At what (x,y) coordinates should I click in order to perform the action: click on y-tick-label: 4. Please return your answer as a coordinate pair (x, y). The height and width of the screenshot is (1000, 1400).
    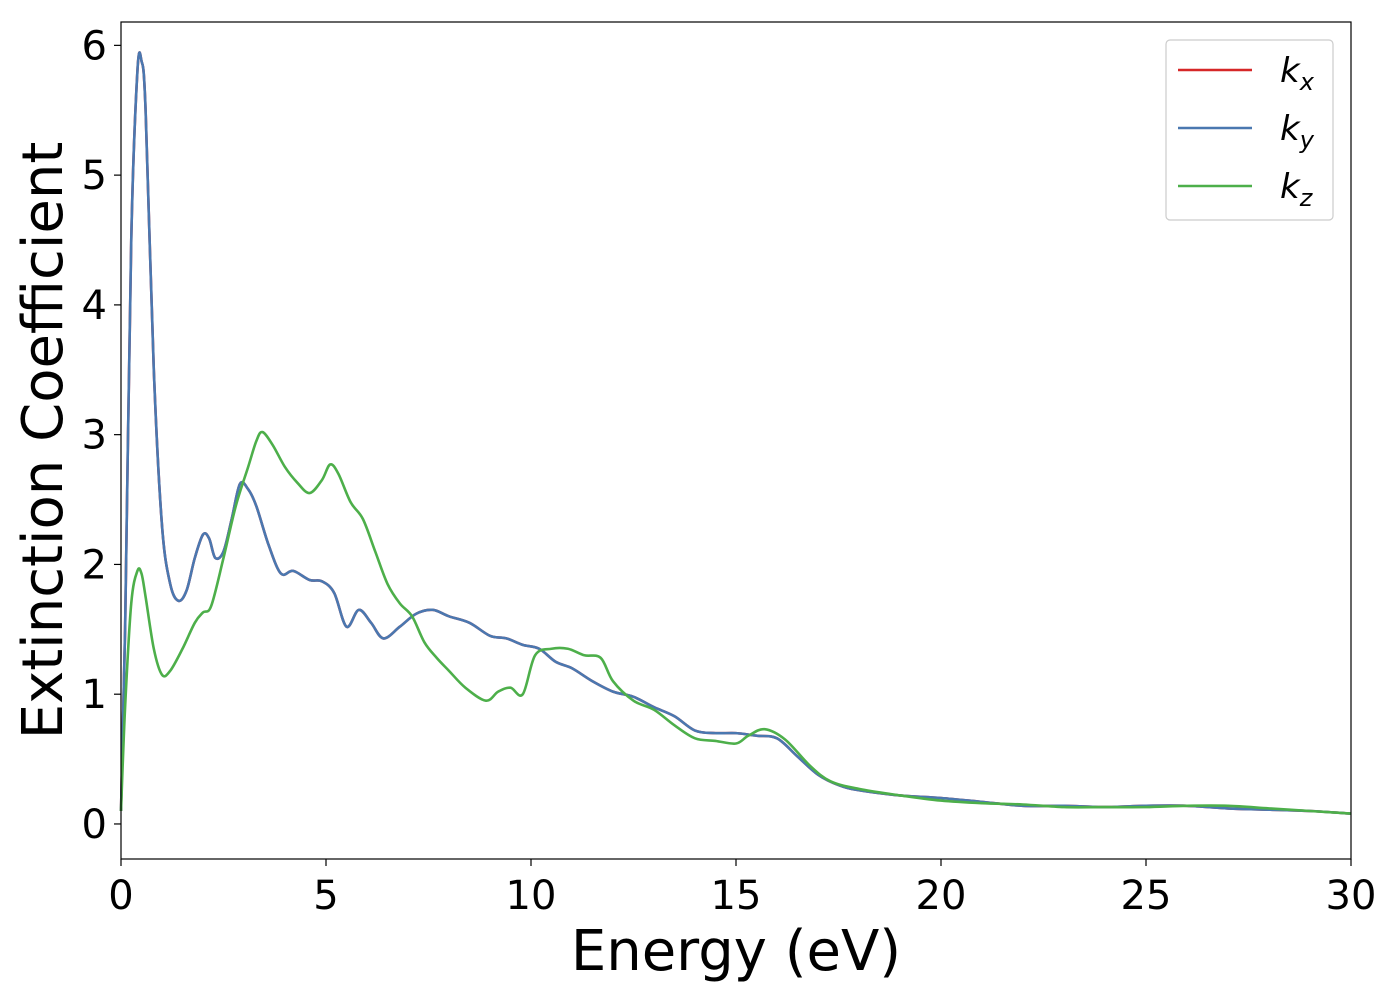
    Looking at the image, I should click on (94, 306).